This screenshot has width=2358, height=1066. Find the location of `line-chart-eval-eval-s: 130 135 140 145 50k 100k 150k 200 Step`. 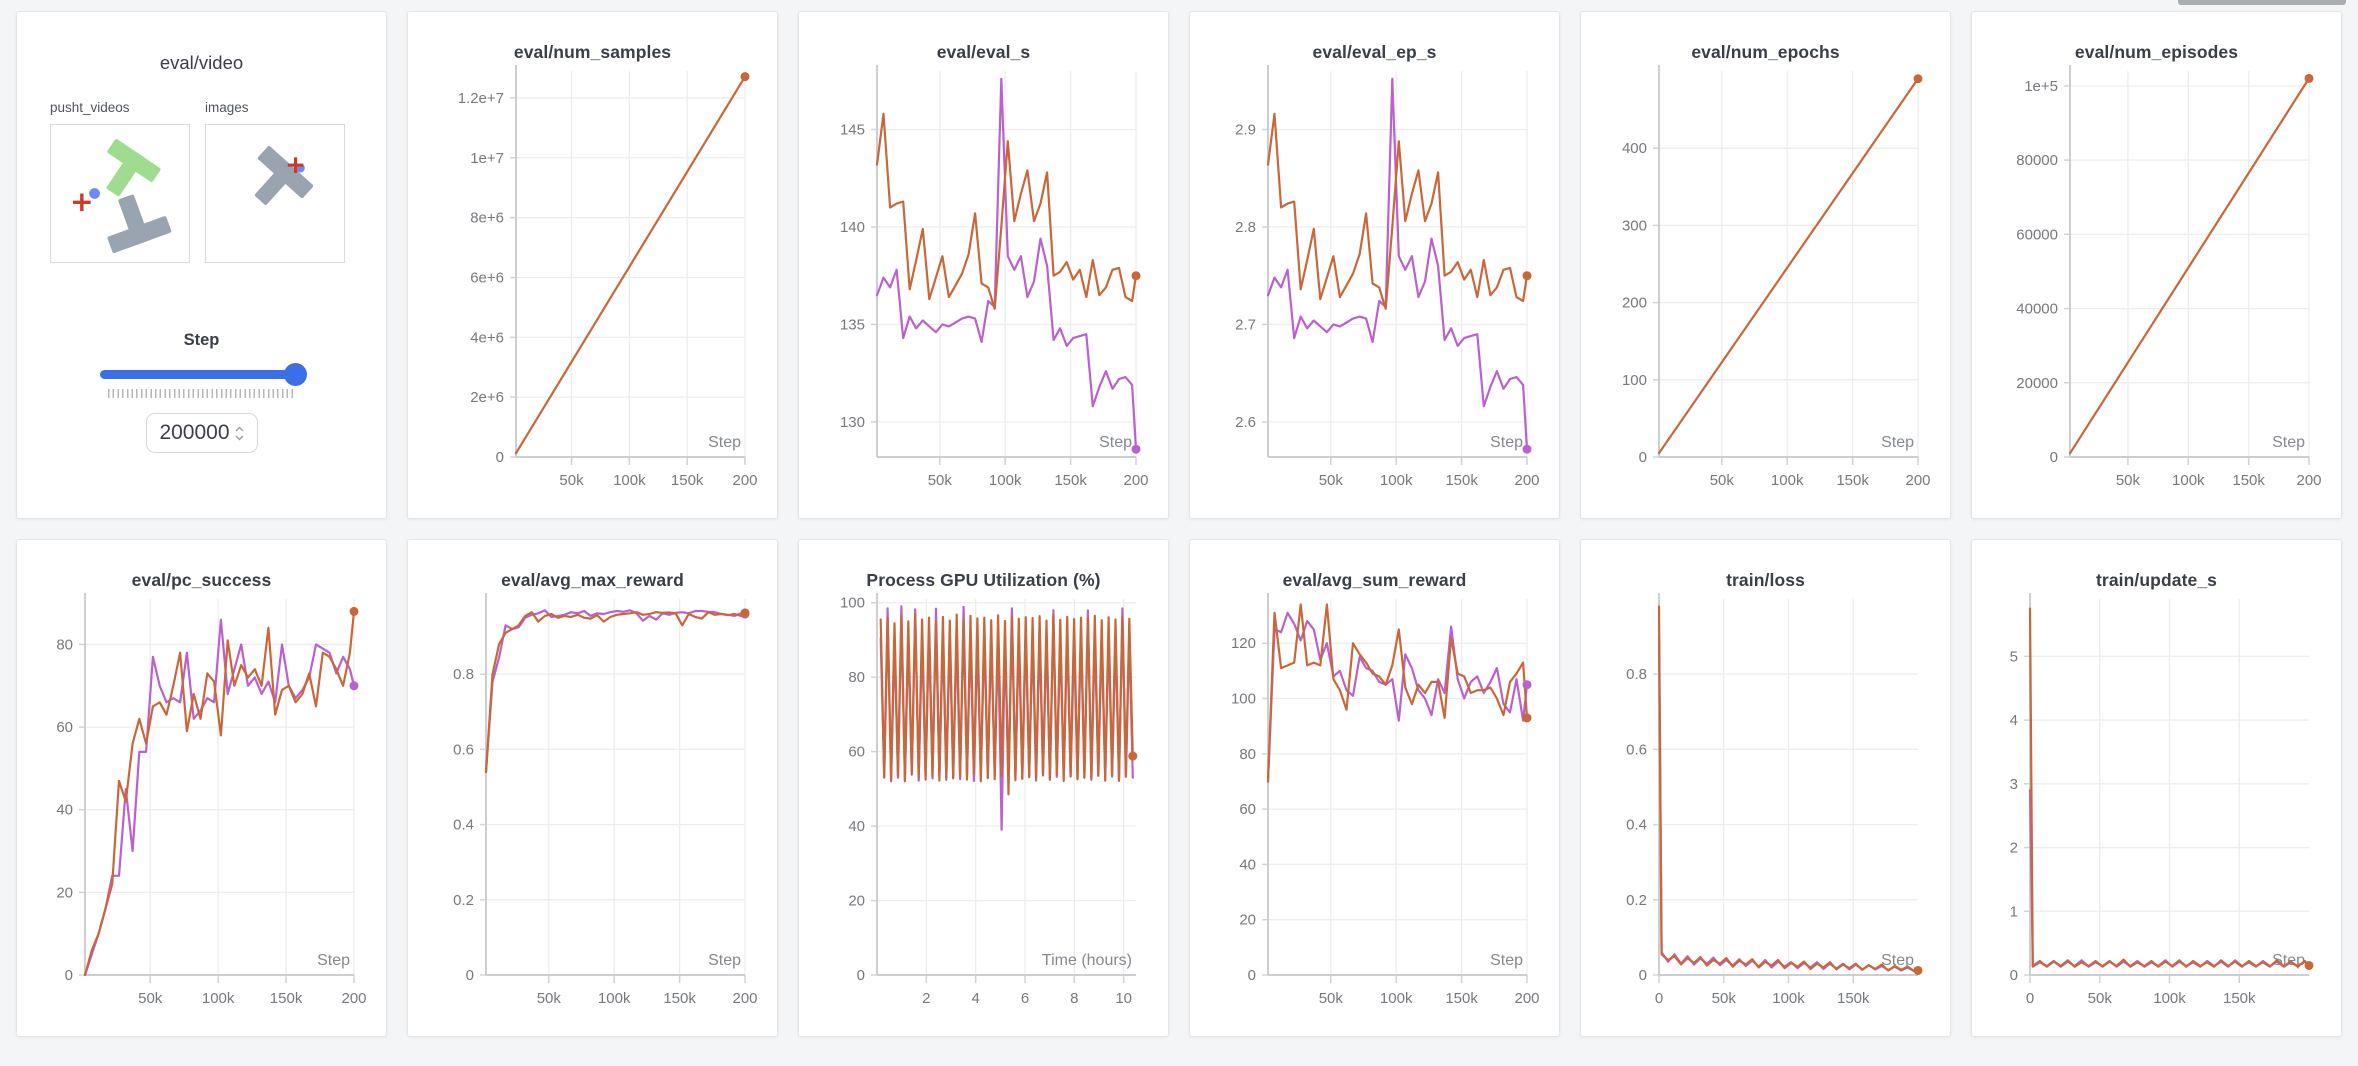

line-chart-eval-eval-s: 130 135 140 145 50k 100k 150k 200 Step is located at coordinates (983, 287).